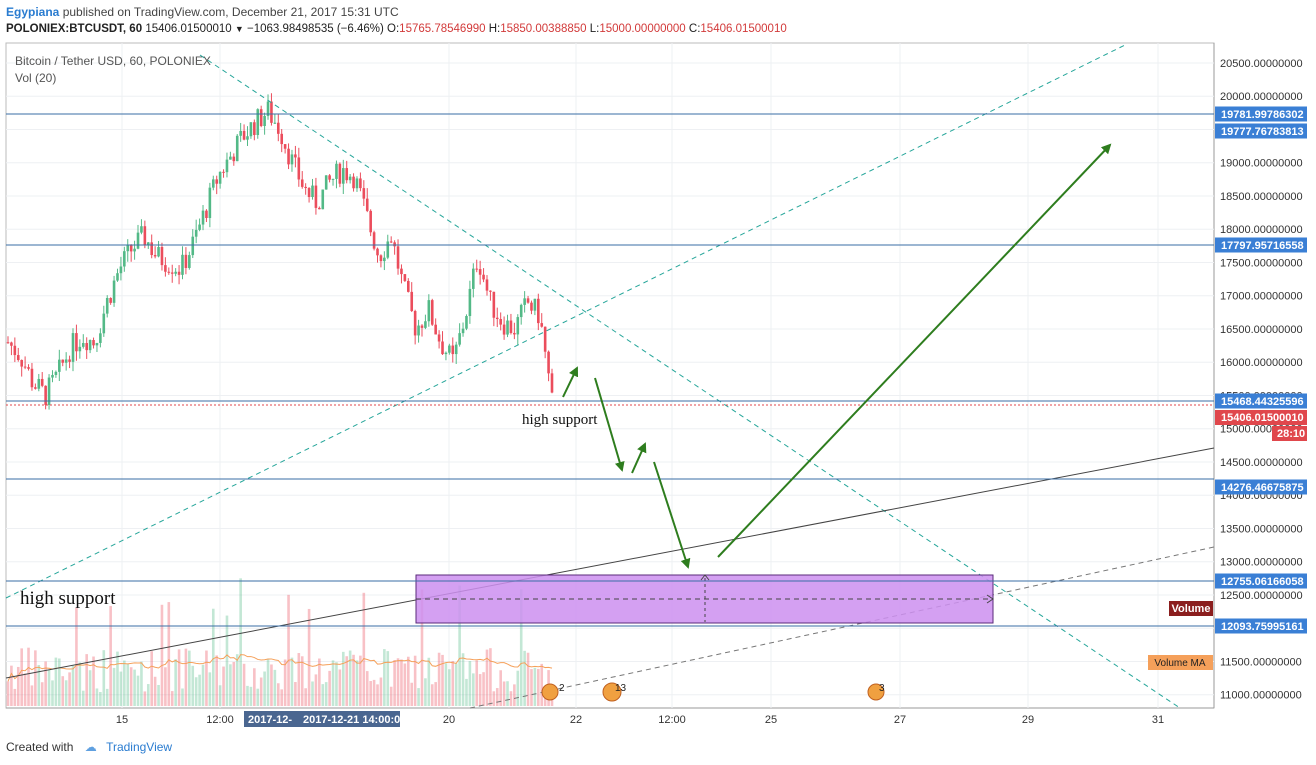  Describe the element at coordinates (614, 692) in the screenshot. I see `event-flag-2: 13` at that location.